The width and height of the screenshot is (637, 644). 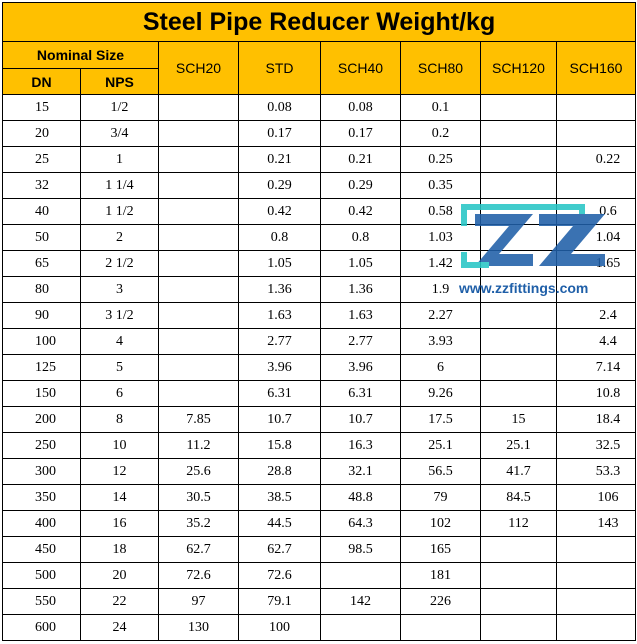 I want to click on cell-nps: 24, so click(x=119, y=627).